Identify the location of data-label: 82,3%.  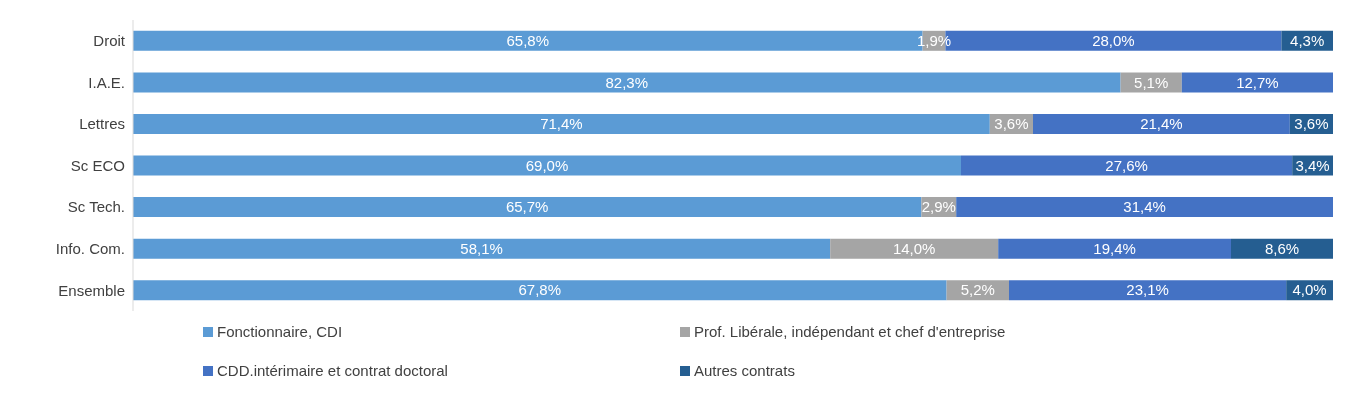
(627, 82).